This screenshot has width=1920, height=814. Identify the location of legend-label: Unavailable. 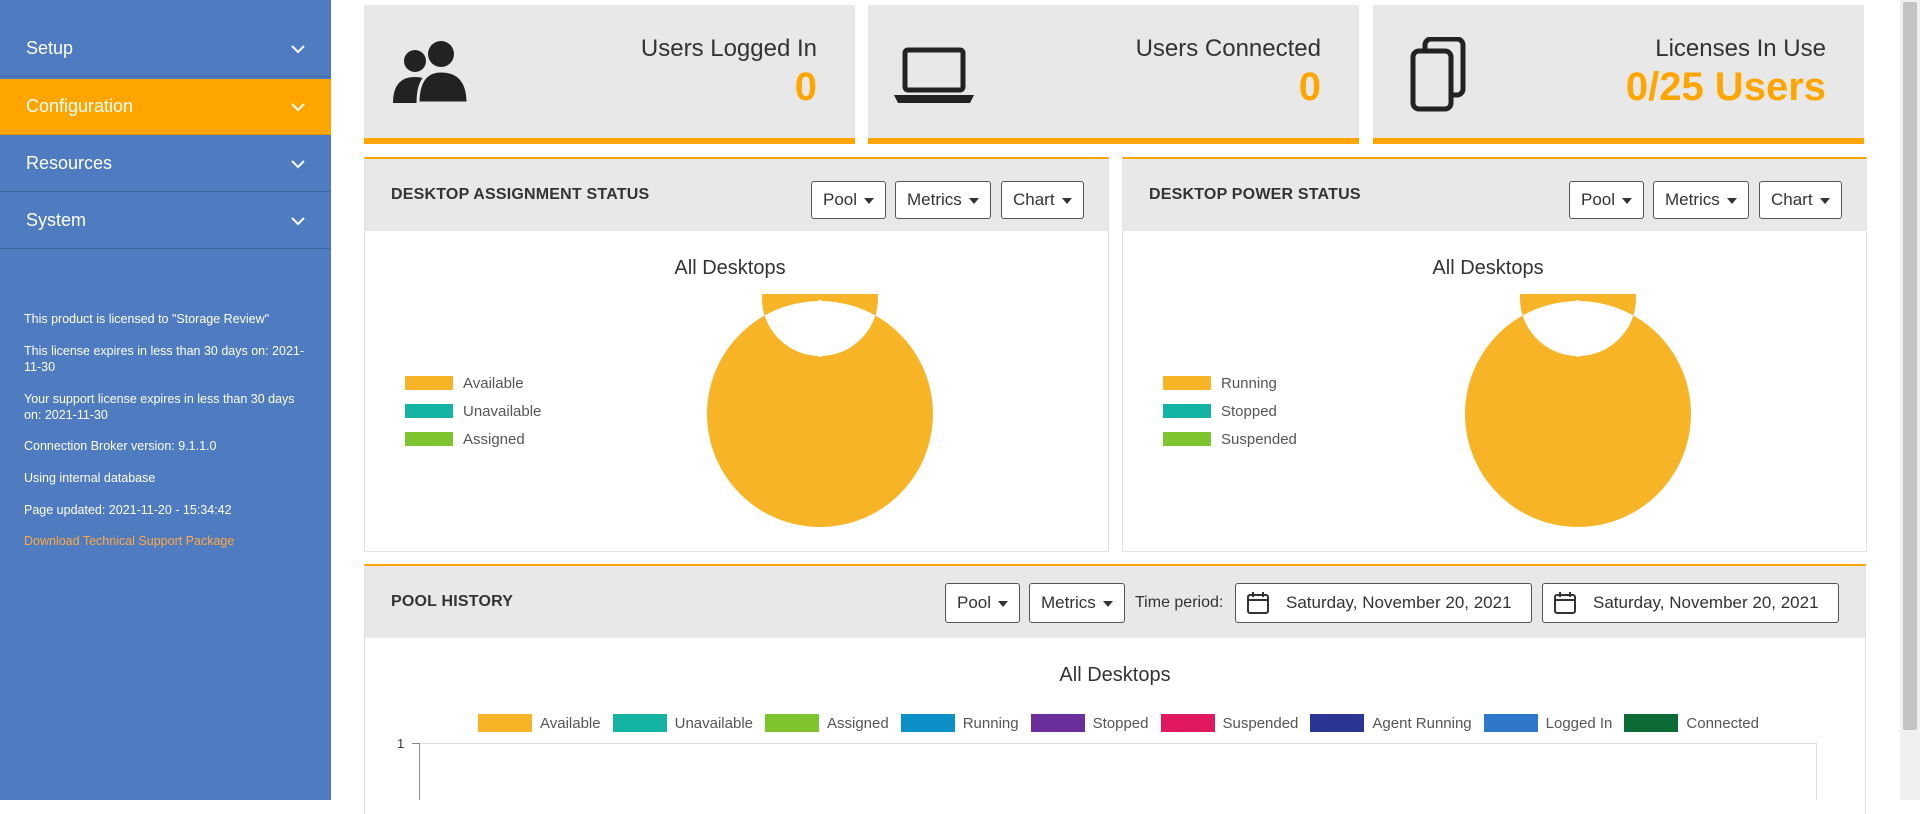
(502, 411).